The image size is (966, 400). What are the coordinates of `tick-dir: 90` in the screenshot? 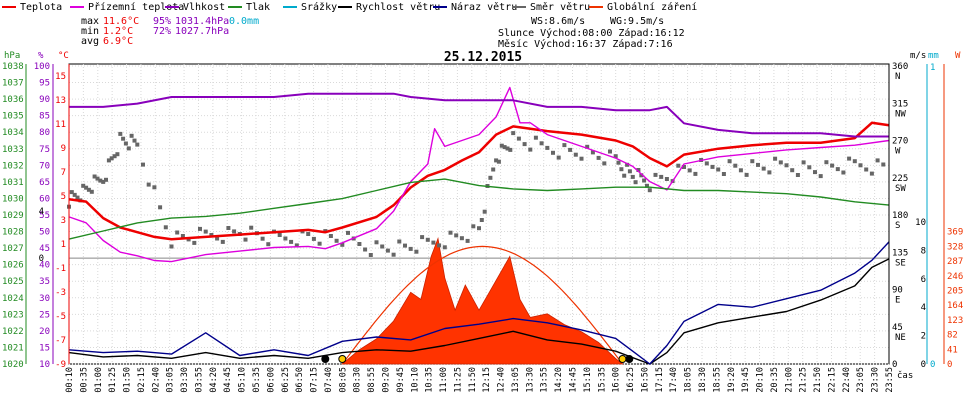 It's located at (897, 291).